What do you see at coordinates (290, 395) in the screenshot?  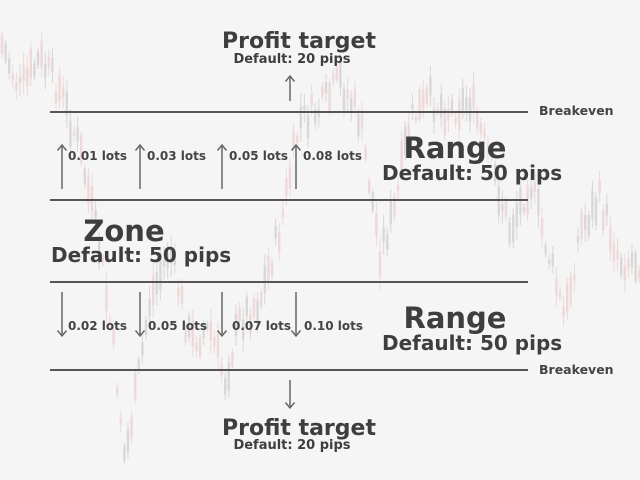 I see `down-arrow-icon` at bounding box center [290, 395].